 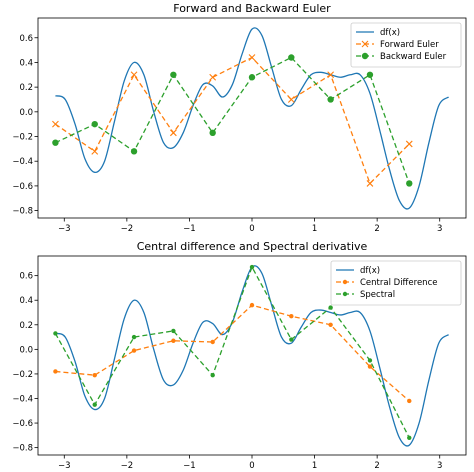 I want to click on legend-label-backward-euler: Backward Euler, so click(x=413, y=57).